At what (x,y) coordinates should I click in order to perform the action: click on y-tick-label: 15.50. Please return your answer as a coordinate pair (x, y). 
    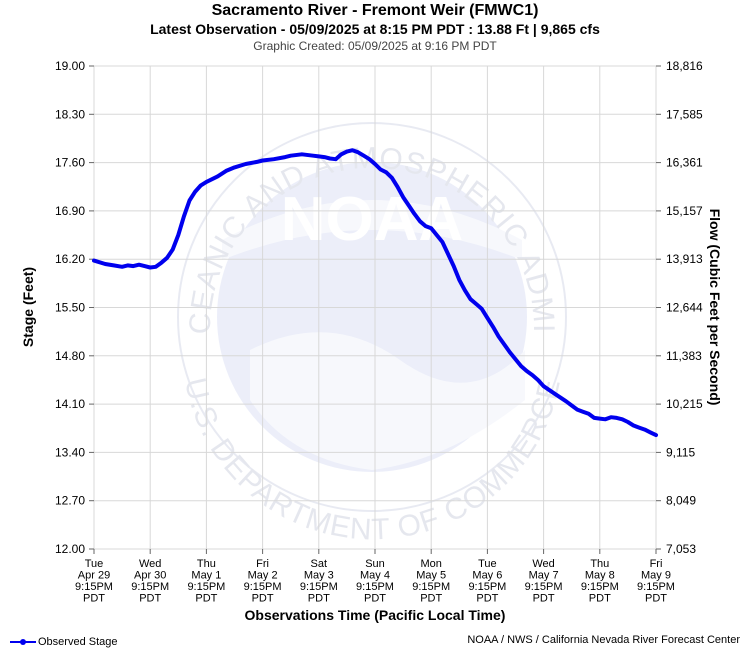
    Looking at the image, I should click on (70, 308).